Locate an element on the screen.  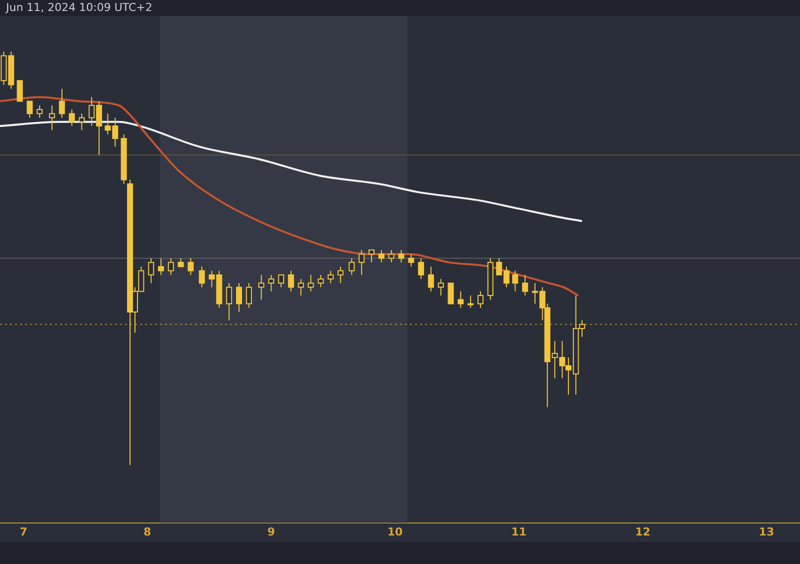
x-tick-label: 7 is located at coordinates (24, 531).